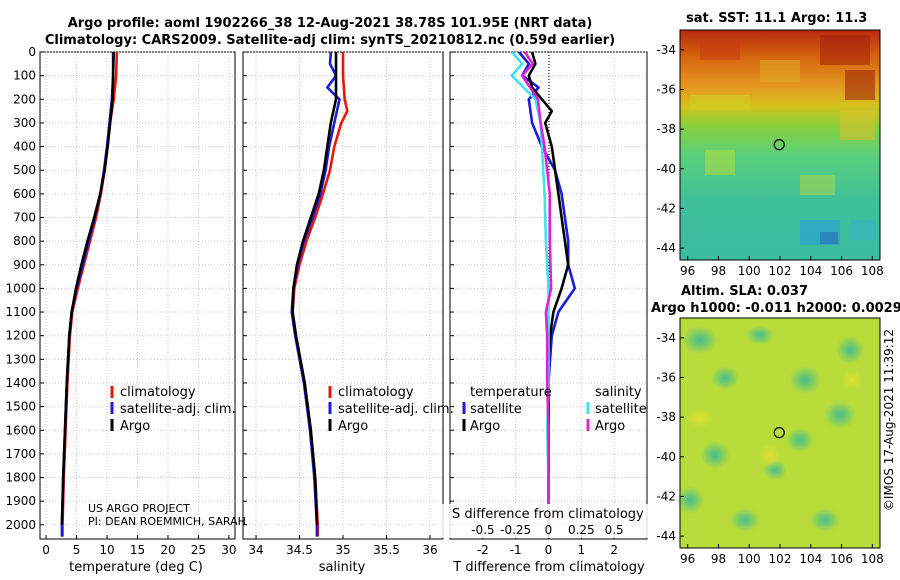 The width and height of the screenshot is (900, 580). Describe the element at coordinates (614, 550) in the screenshot. I see `x-tick-label: 2` at that location.